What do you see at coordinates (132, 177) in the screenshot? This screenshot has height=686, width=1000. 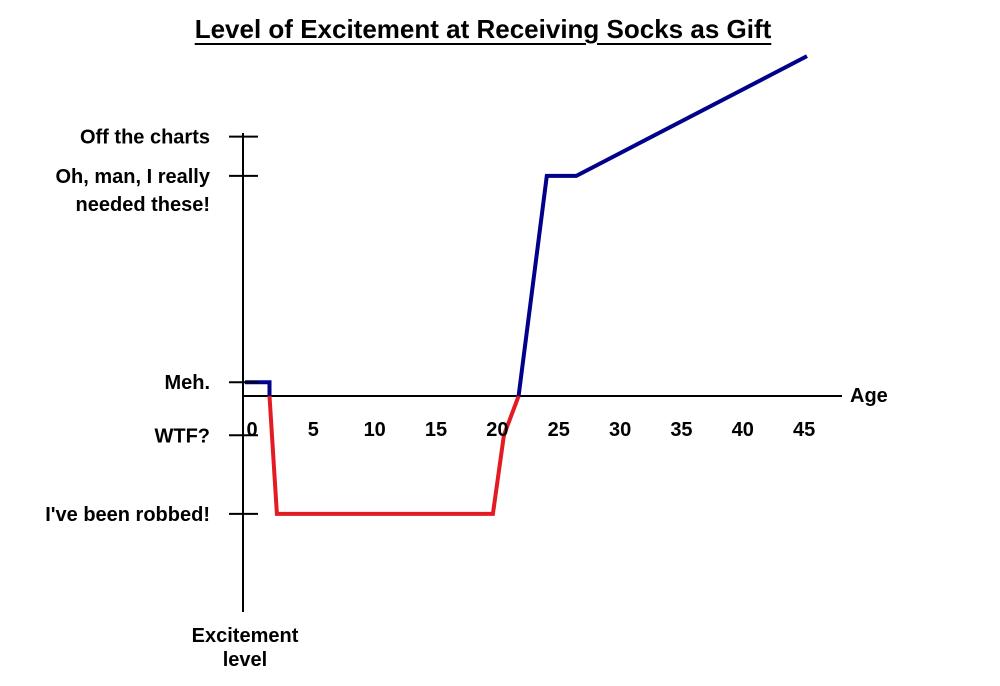 I see `y-tick-label: Oh, man, I really` at bounding box center [132, 177].